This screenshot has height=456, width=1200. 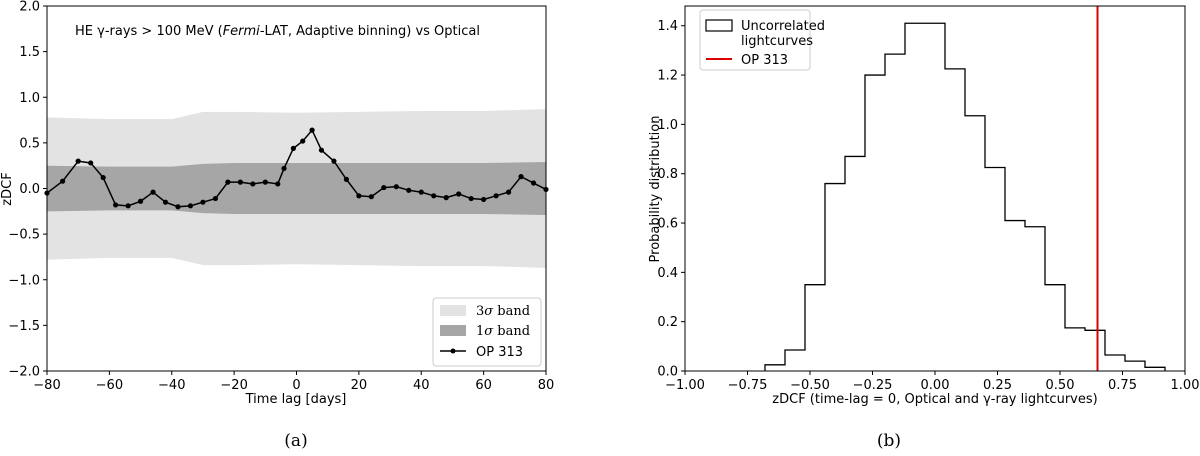 What do you see at coordinates (655, 189) in the screenshot?
I see `panel-b-ylabel: Probability distribution` at bounding box center [655, 189].